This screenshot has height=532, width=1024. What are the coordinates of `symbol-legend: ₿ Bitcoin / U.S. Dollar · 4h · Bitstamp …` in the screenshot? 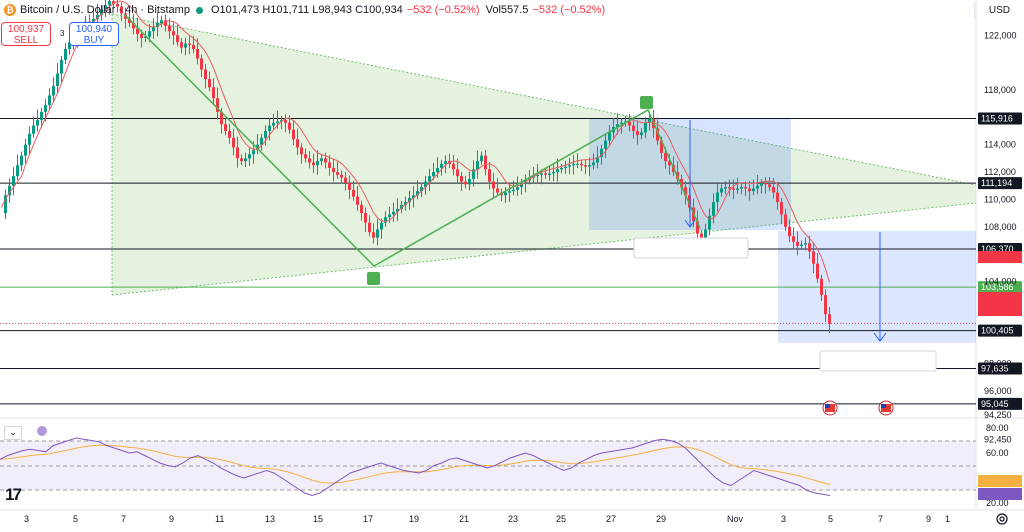 It's located at (304, 10).